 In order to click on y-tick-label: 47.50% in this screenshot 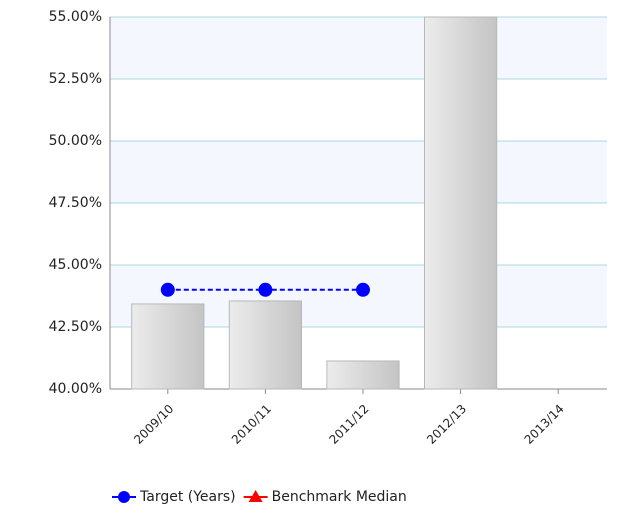, I will do `click(75, 203)`.